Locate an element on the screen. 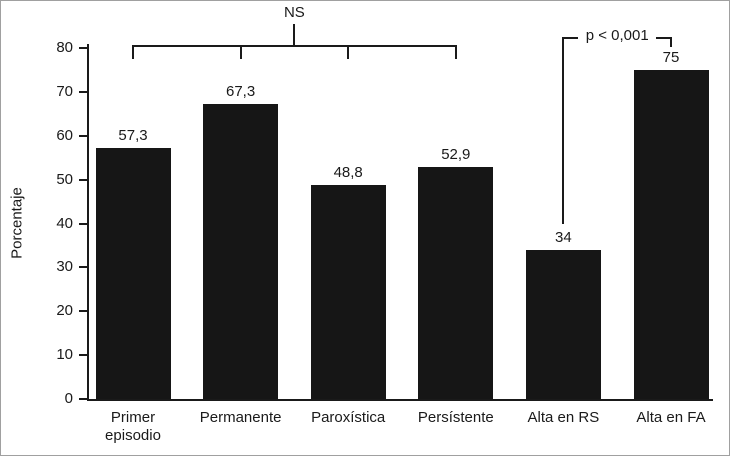 Image resolution: width=730 pixels, height=456 pixels. y-axis-tick-label: 50 is located at coordinates (64, 179).